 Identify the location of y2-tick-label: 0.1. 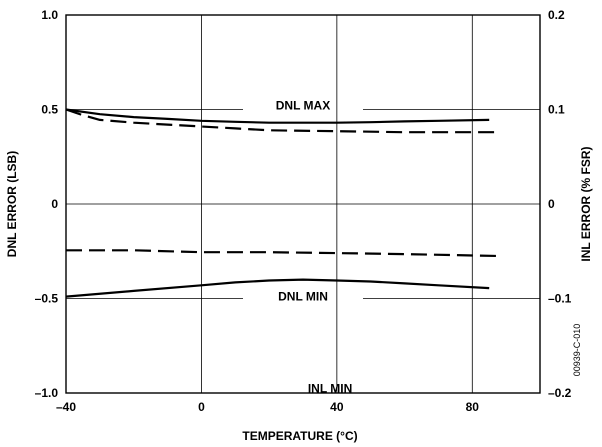
(556, 110).